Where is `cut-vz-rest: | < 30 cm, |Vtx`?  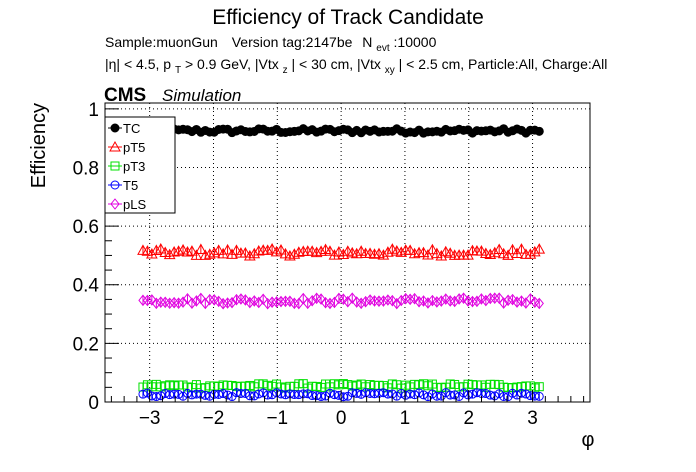
cut-vz-rest: | < 30 cm, |Vtx is located at coordinates (336, 64).